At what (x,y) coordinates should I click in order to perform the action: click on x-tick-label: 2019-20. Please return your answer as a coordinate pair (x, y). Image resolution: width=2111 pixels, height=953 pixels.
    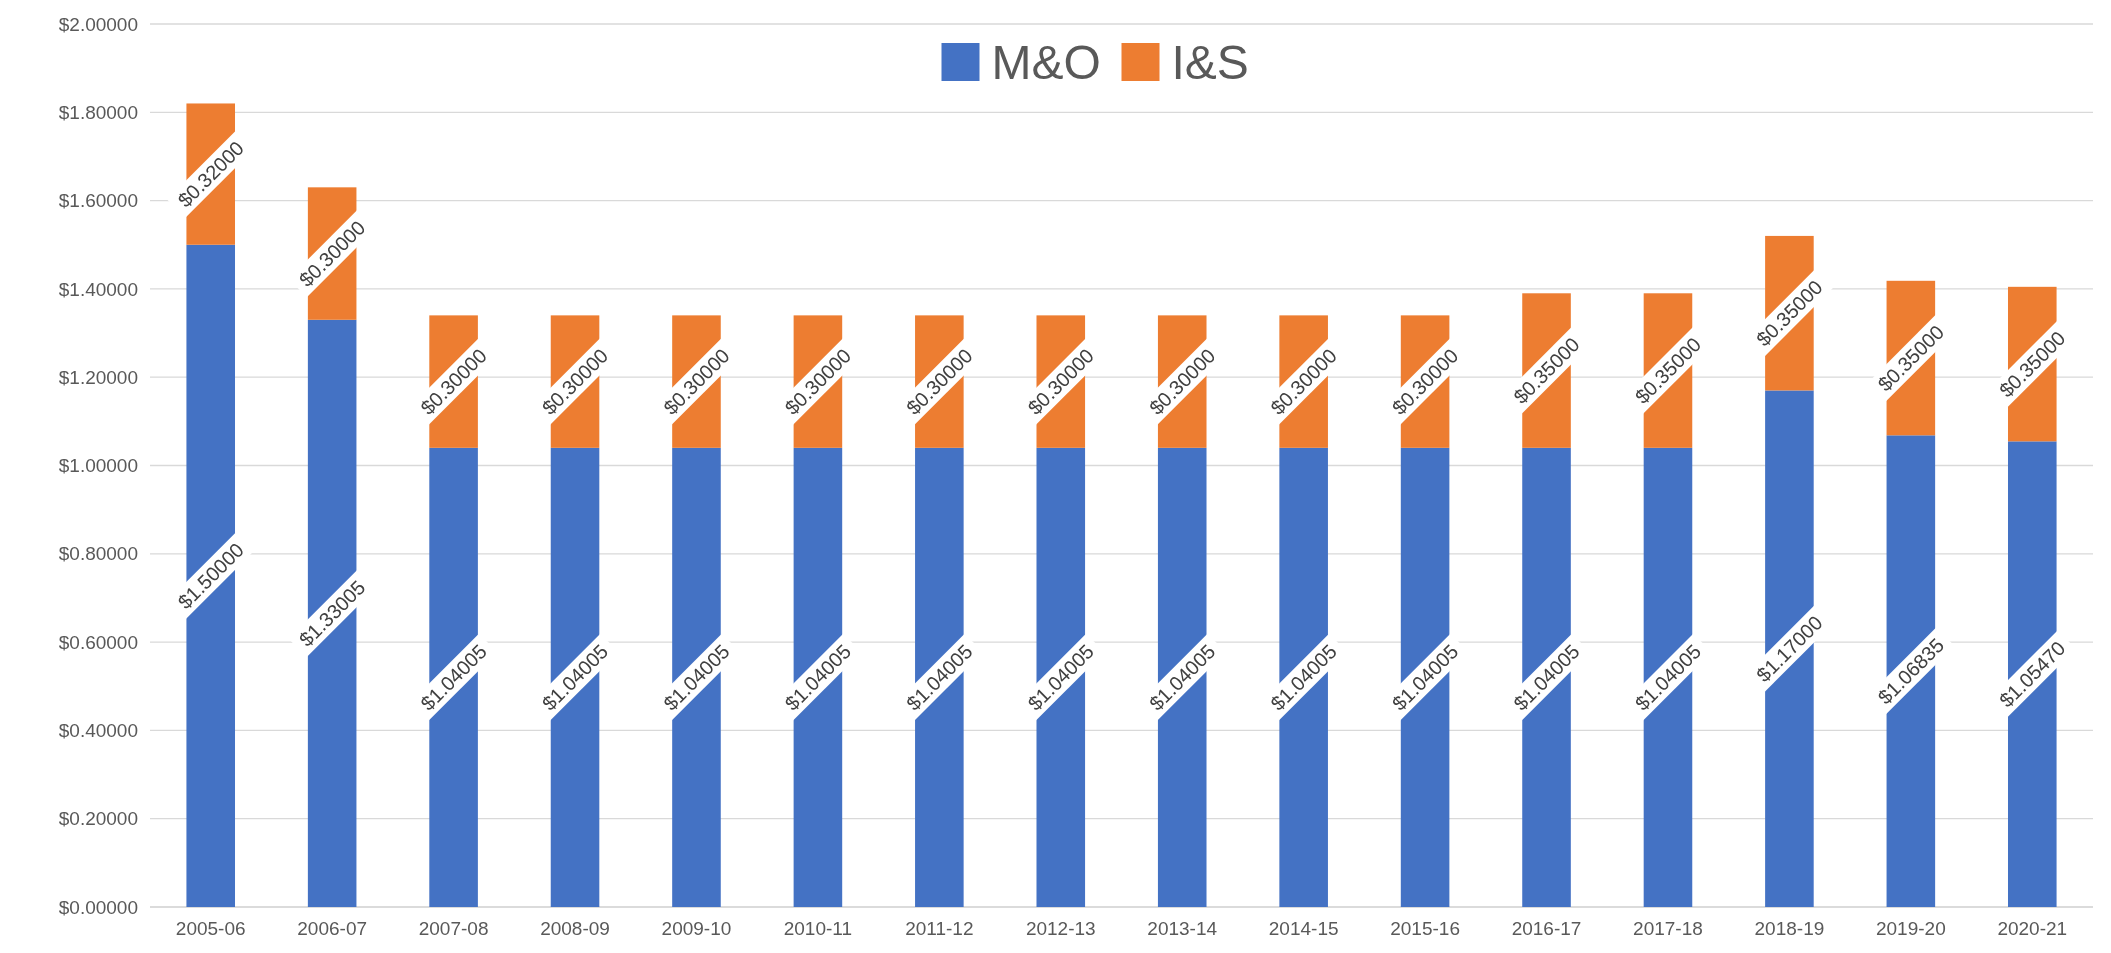
    Looking at the image, I should click on (1910, 928).